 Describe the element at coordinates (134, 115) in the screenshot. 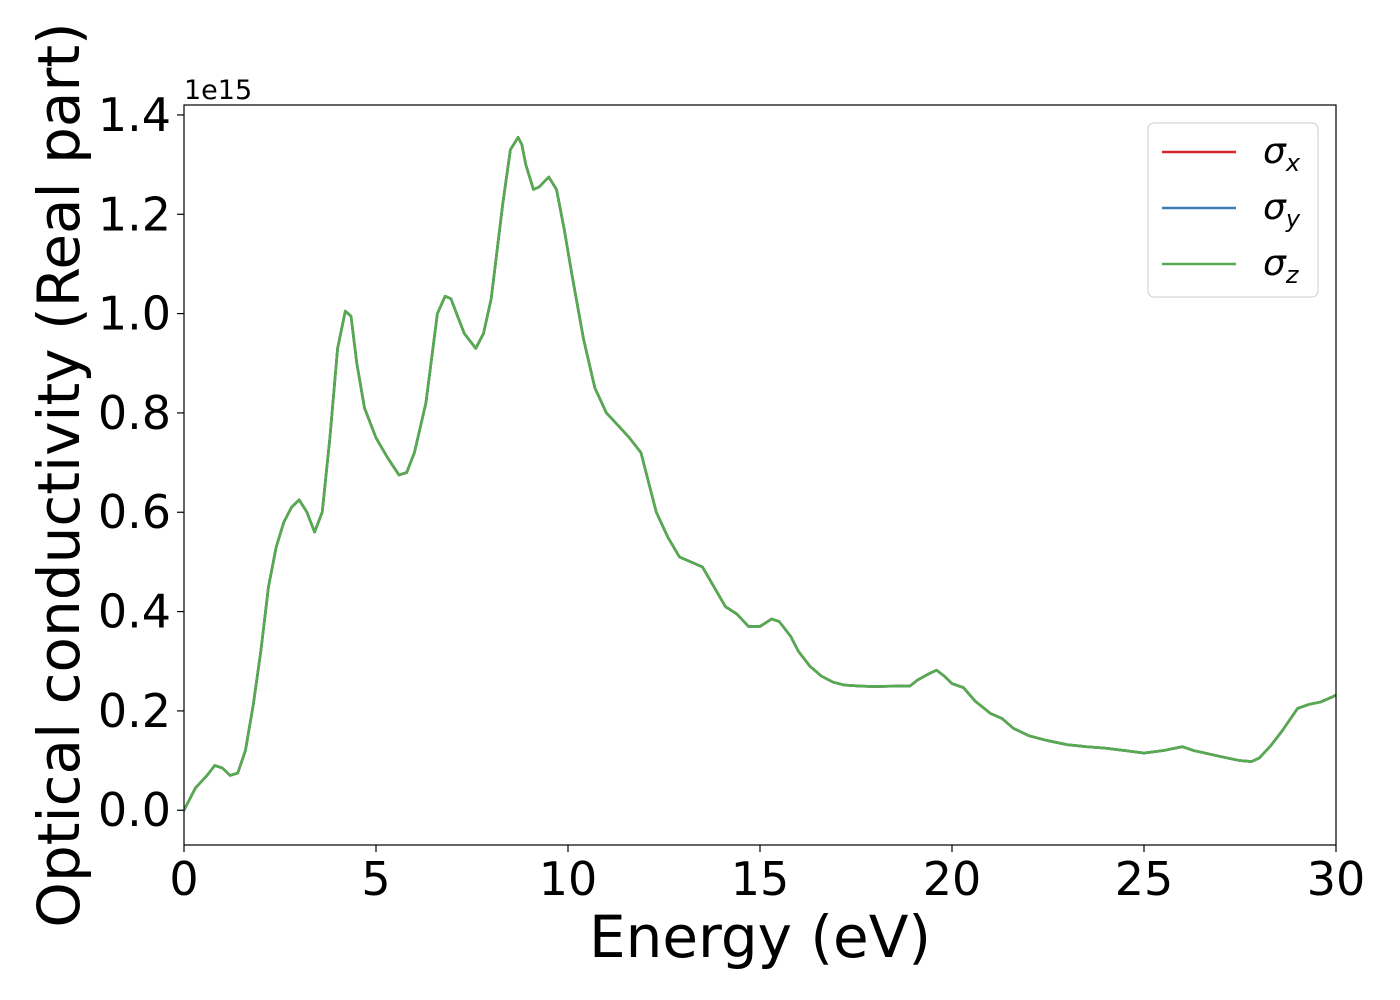

I see `y-tick-label: 1.4` at that location.